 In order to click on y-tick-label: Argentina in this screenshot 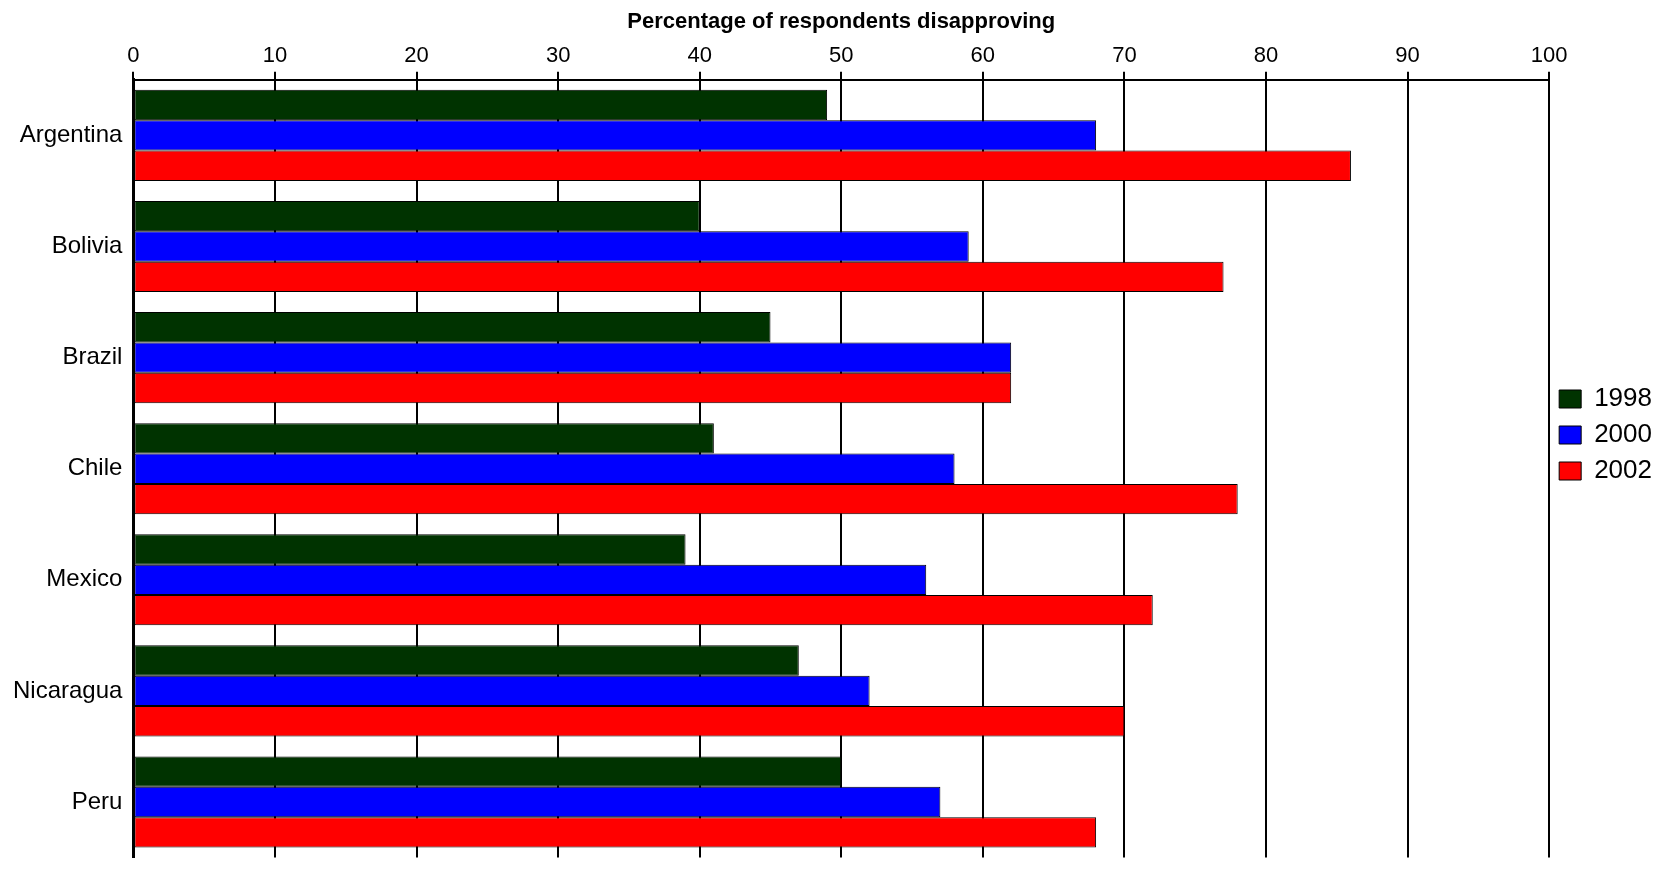, I will do `click(71, 133)`.